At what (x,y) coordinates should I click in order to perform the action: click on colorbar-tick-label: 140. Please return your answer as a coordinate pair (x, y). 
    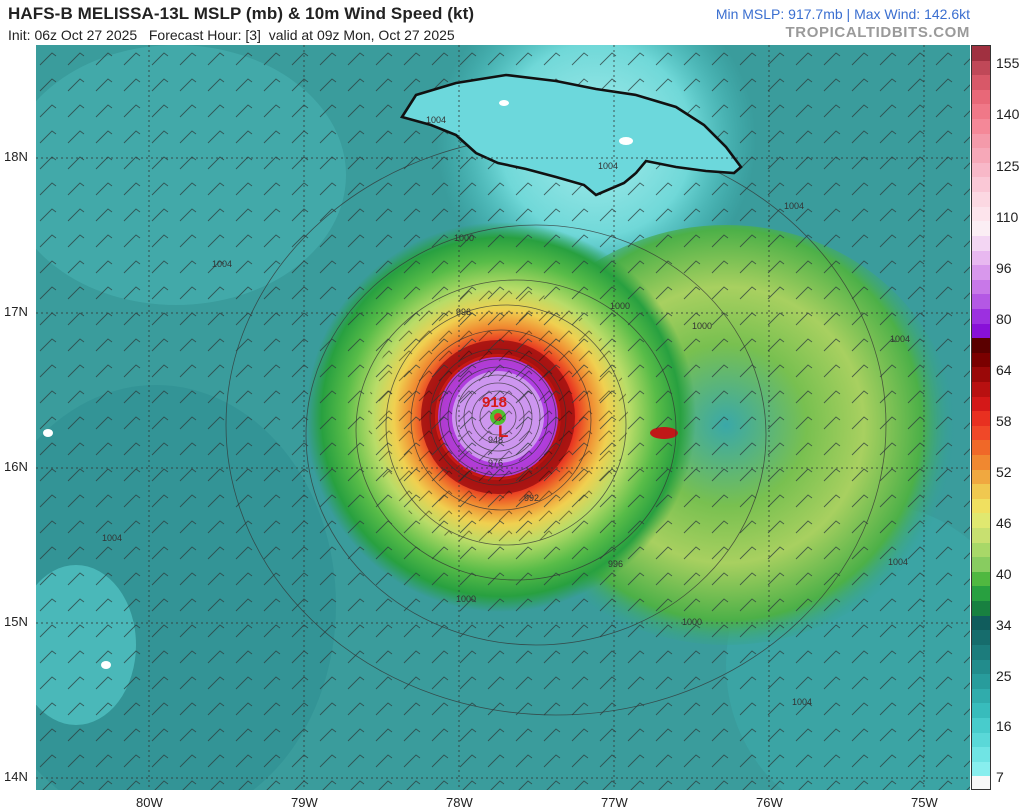
    Looking at the image, I should click on (1008, 114).